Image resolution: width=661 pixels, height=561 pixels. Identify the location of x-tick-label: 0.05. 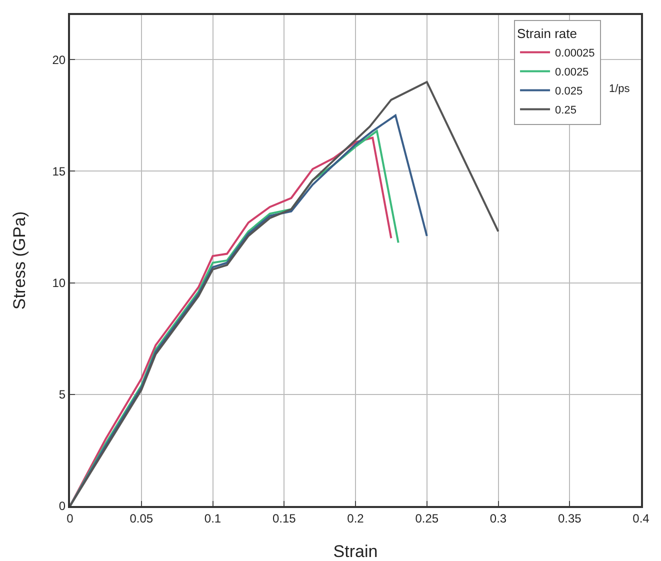
(142, 518).